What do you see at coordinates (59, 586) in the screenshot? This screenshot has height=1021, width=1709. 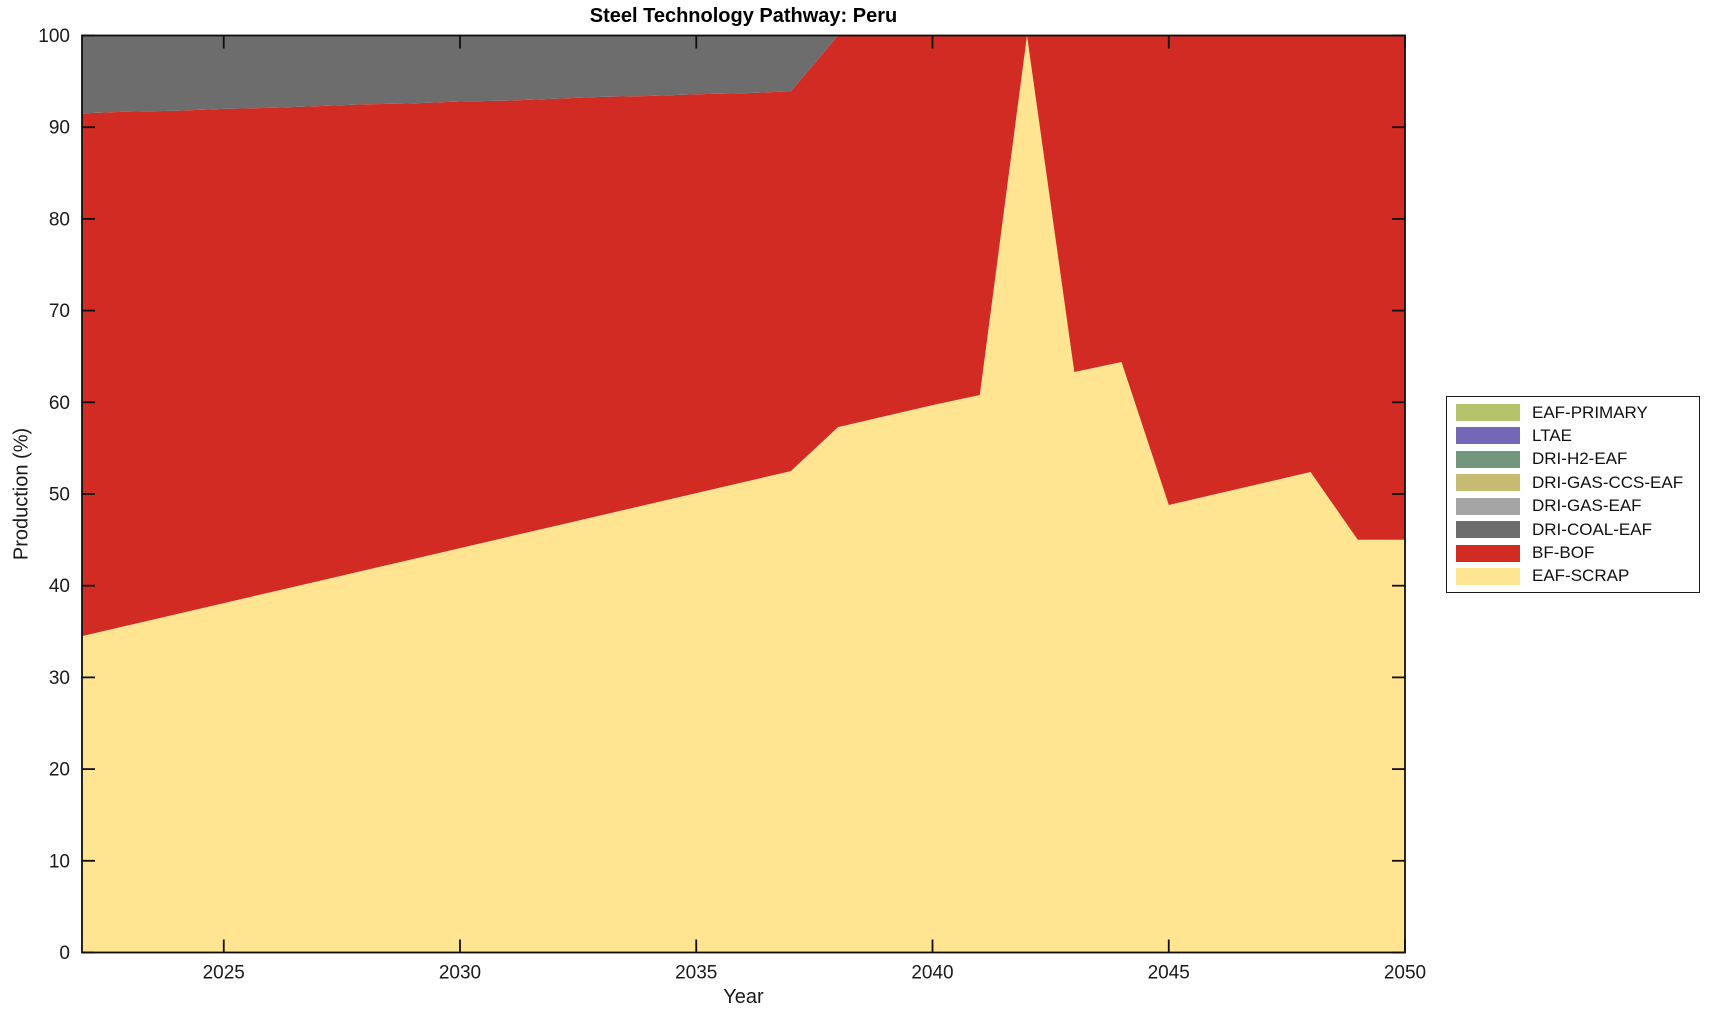 I see `y-tick-label: 40` at bounding box center [59, 586].